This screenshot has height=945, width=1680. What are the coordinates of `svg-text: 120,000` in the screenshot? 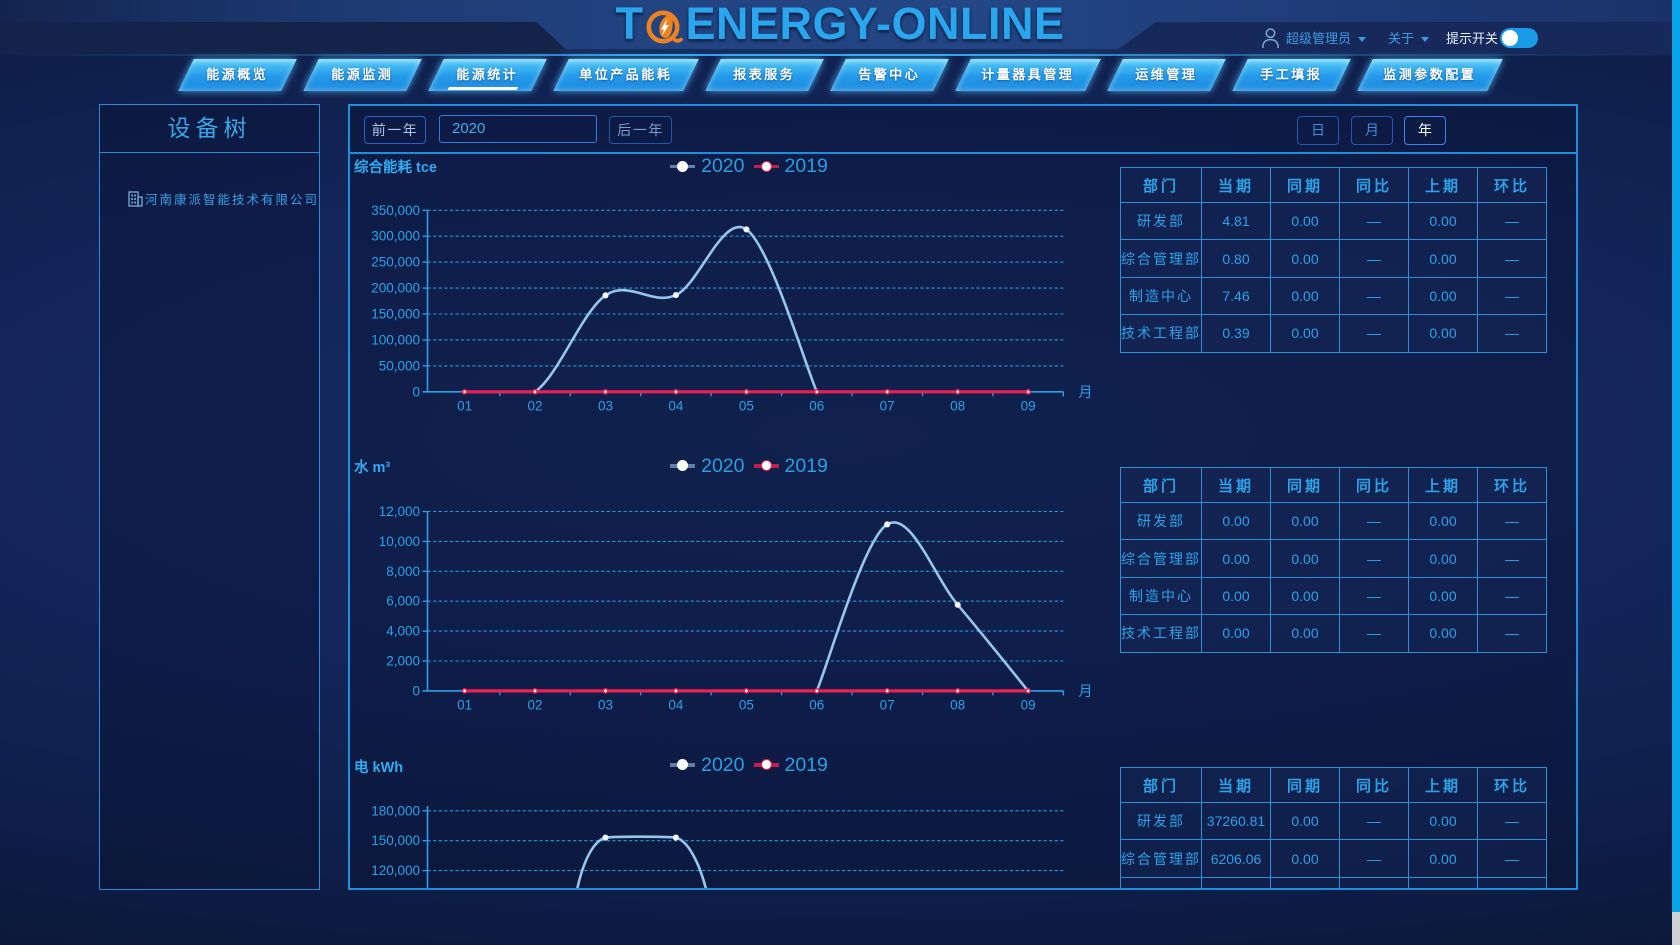 It's located at (395, 870).